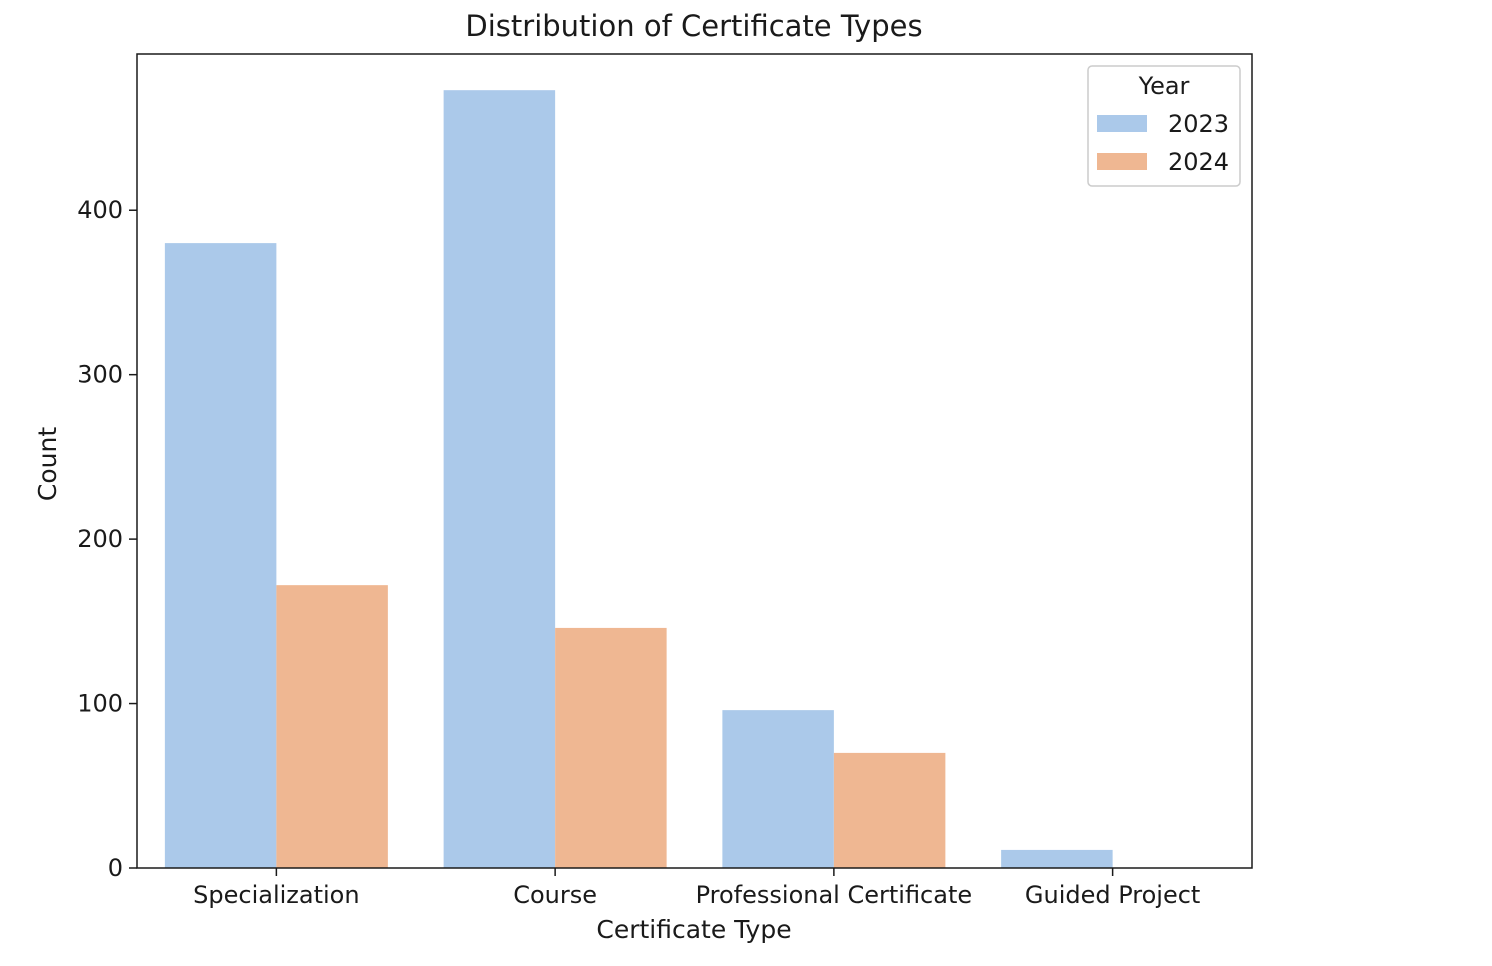 Image resolution: width=1492 pixels, height=966 pixels. Describe the element at coordinates (47, 464) in the screenshot. I see `y-axis-label: Count` at that location.